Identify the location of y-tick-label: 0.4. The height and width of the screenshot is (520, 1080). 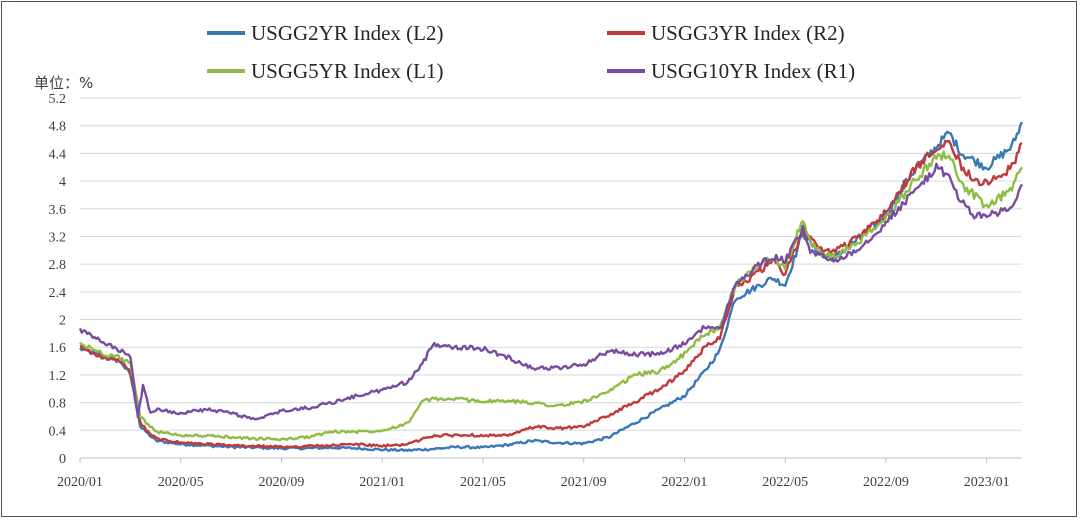
(58, 431).